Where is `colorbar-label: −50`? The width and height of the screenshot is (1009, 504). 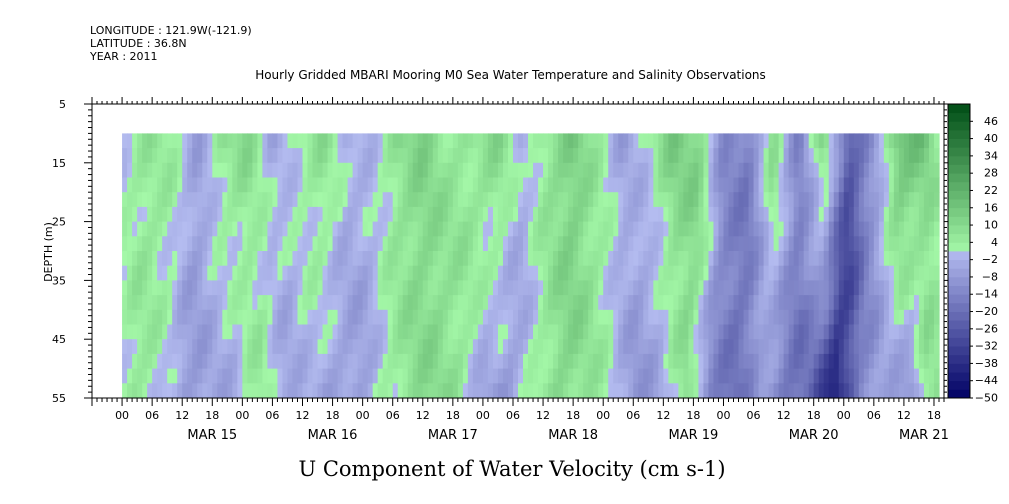 colorbar-label: −50 is located at coordinates (986, 398).